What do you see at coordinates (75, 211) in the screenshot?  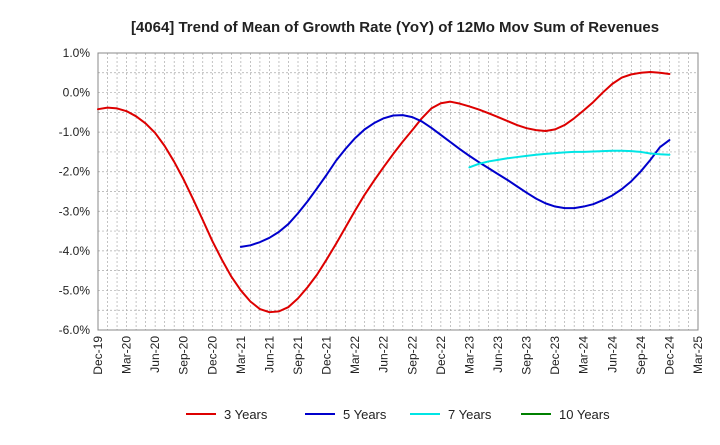 I see `y-tick-label: -3.0%` at bounding box center [75, 211].